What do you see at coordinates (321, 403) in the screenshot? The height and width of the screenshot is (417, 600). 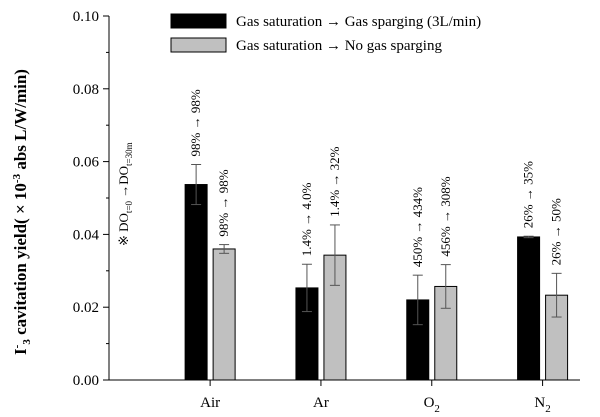 I see `x-tick-label: Ar` at bounding box center [321, 403].